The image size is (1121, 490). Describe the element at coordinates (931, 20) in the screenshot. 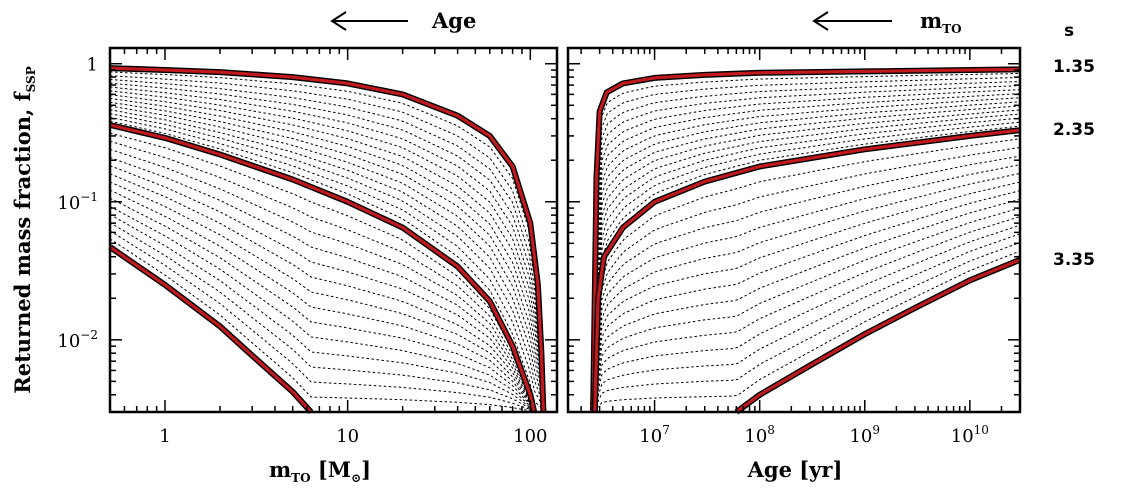

I see `right-top-annotation-m: m` at that location.